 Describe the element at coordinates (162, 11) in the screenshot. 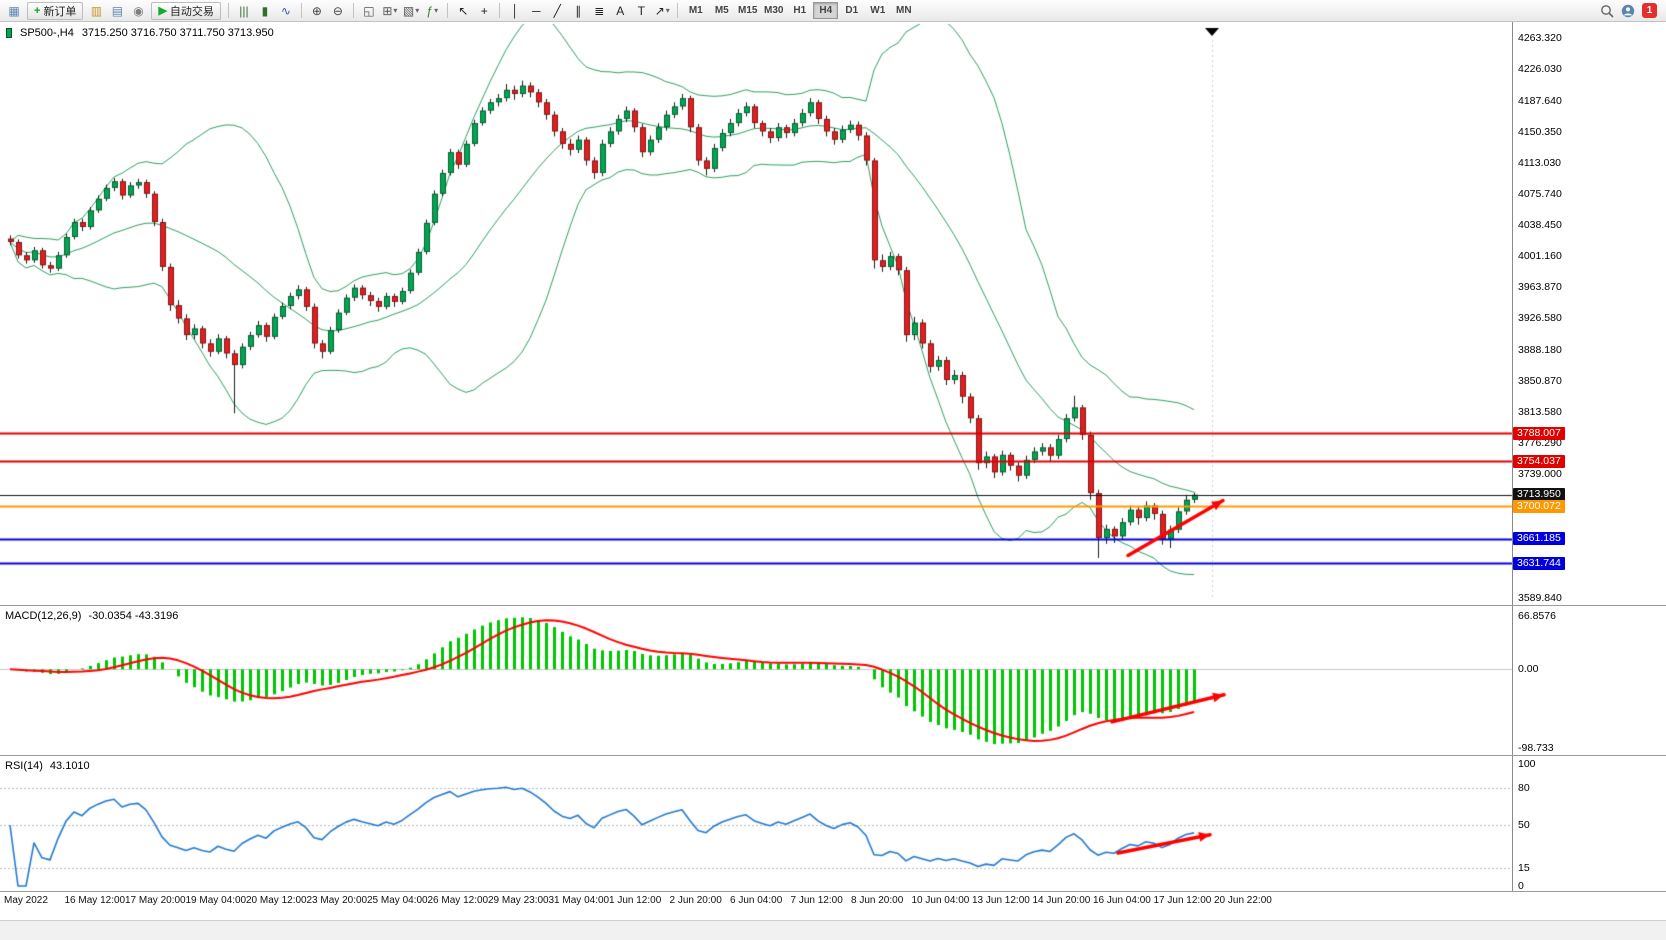

I see `autotrading-button-icon: ▶` at that location.